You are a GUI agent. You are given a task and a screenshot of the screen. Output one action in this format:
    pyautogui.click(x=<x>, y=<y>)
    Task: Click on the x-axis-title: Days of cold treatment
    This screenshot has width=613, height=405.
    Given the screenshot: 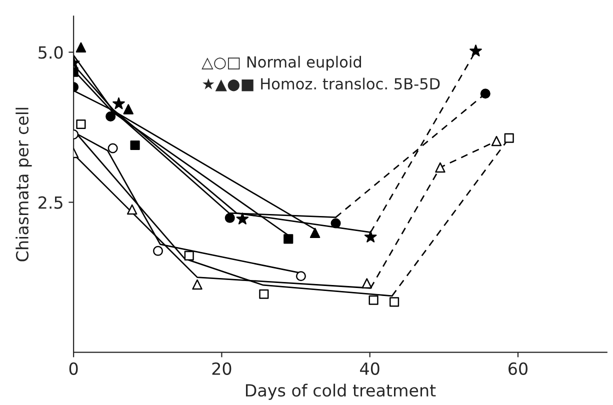 What is the action you would take?
    pyautogui.click(x=341, y=392)
    